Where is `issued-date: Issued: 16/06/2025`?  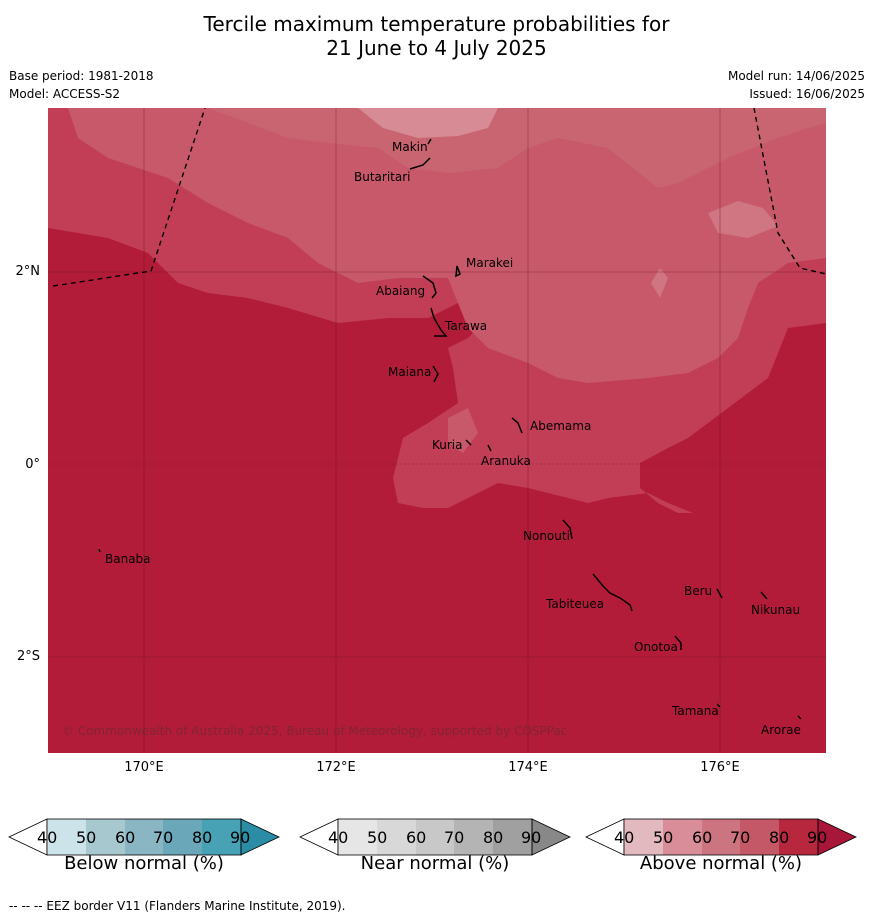
issued-date: Issued: 16/06/2025 is located at coordinates (807, 94).